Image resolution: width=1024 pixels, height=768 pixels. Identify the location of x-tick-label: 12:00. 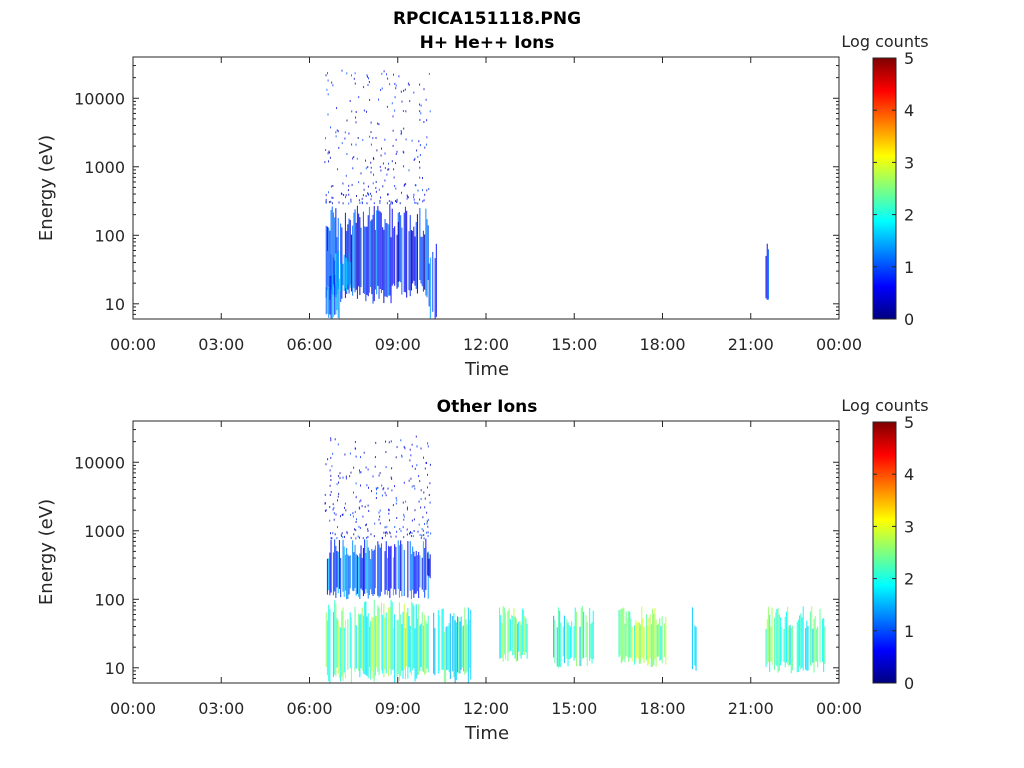
(486, 708).